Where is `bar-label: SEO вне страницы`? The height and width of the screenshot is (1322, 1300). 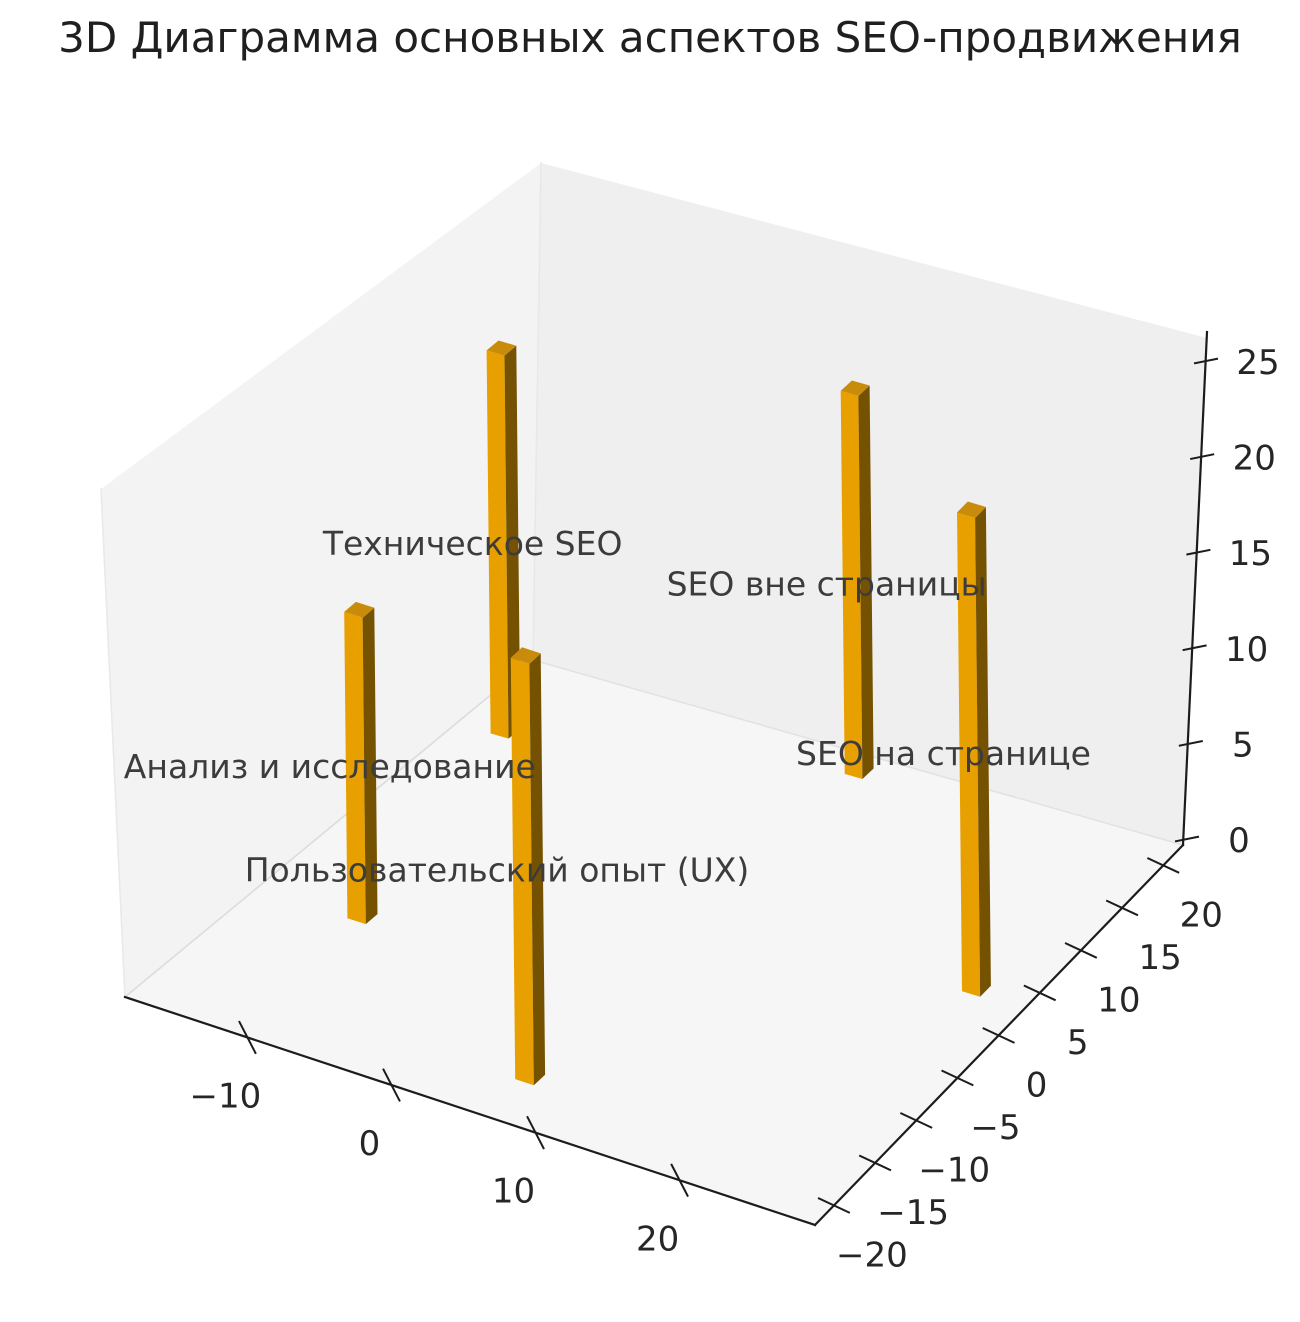 bar-label: SEO вне страницы is located at coordinates (827, 583).